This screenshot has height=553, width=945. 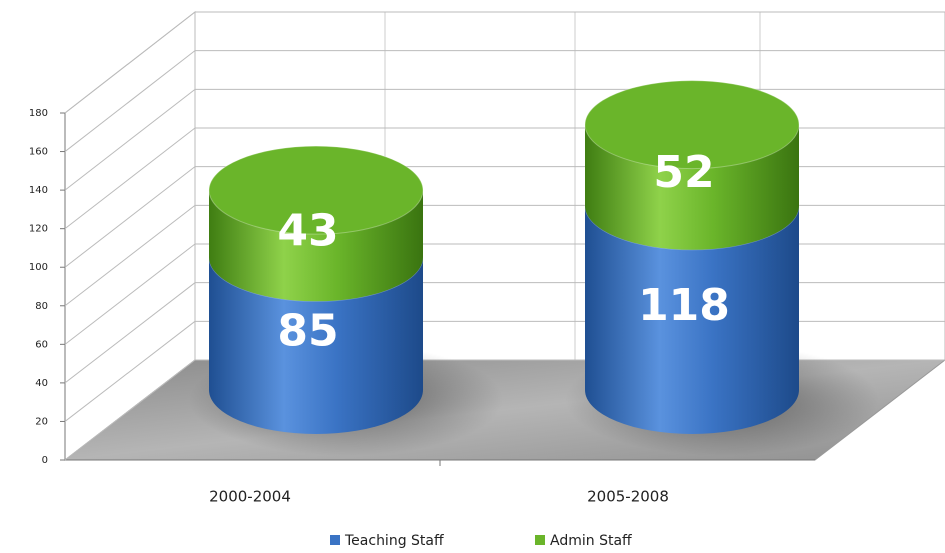 I want to click on y-tick-label: 100, so click(x=38, y=267).